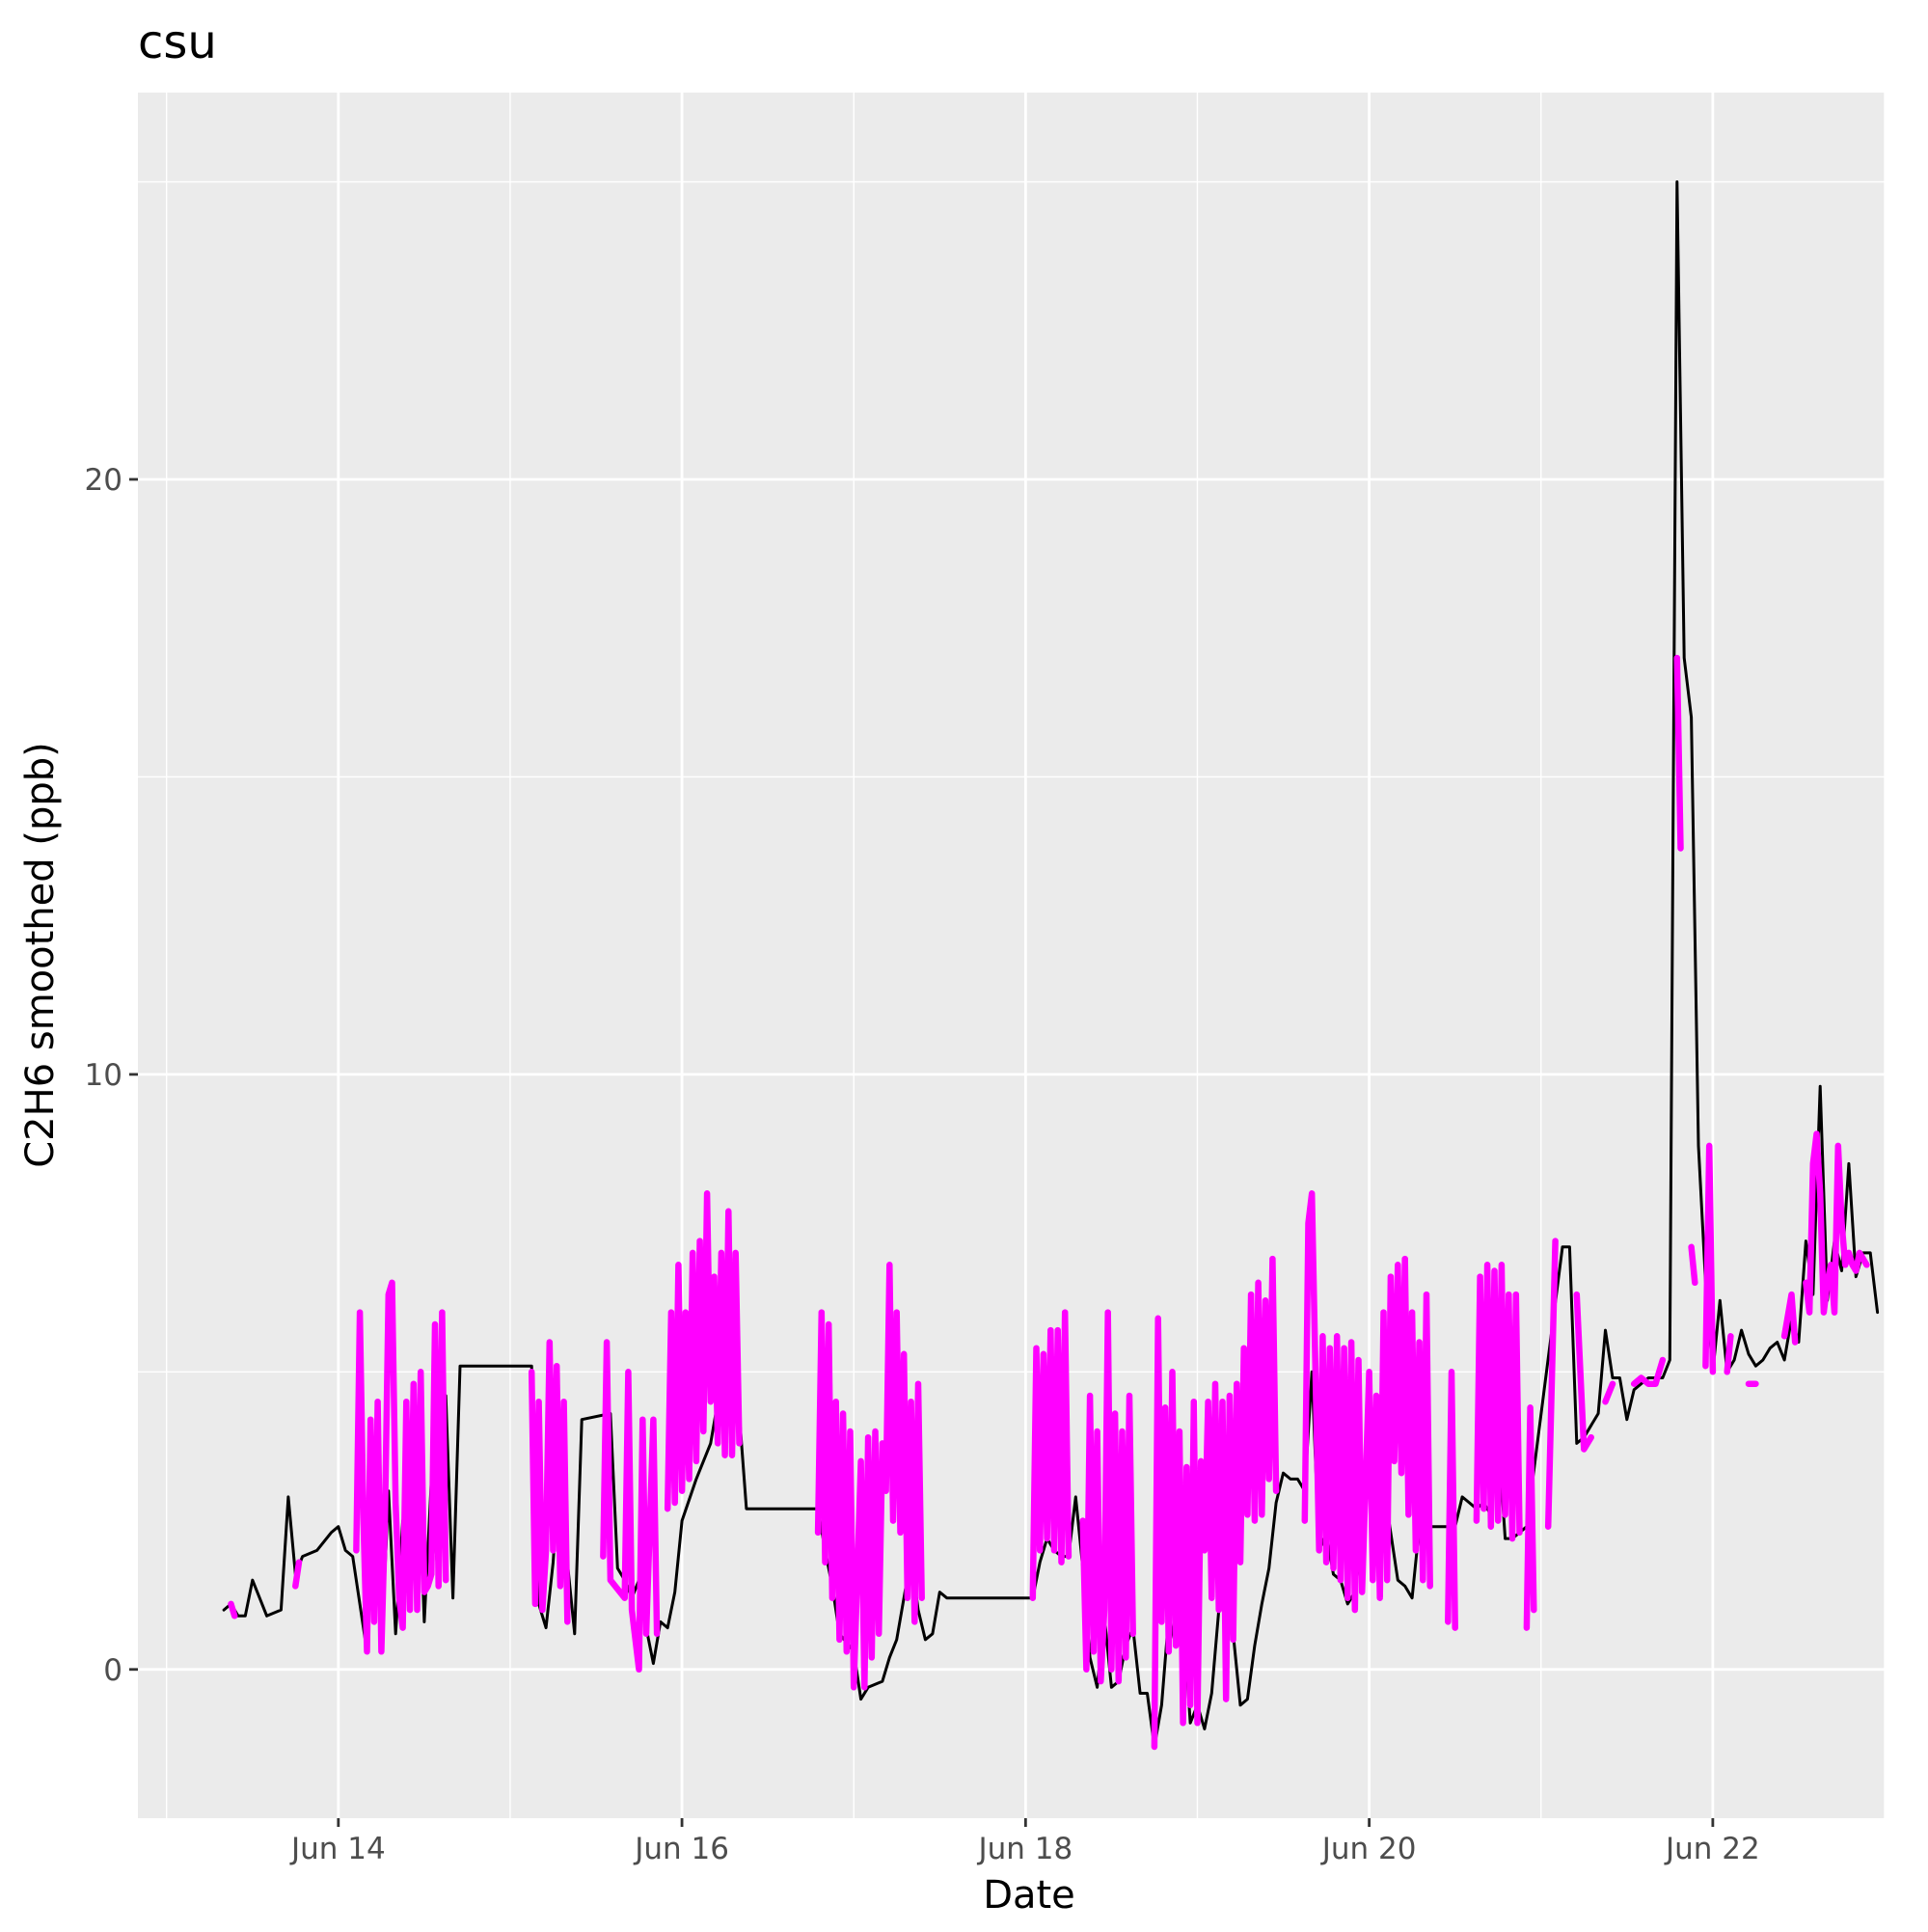 This screenshot has height=1932, width=1928. Describe the element at coordinates (1029, 1895) in the screenshot. I see `x-axis-title: Date` at that location.